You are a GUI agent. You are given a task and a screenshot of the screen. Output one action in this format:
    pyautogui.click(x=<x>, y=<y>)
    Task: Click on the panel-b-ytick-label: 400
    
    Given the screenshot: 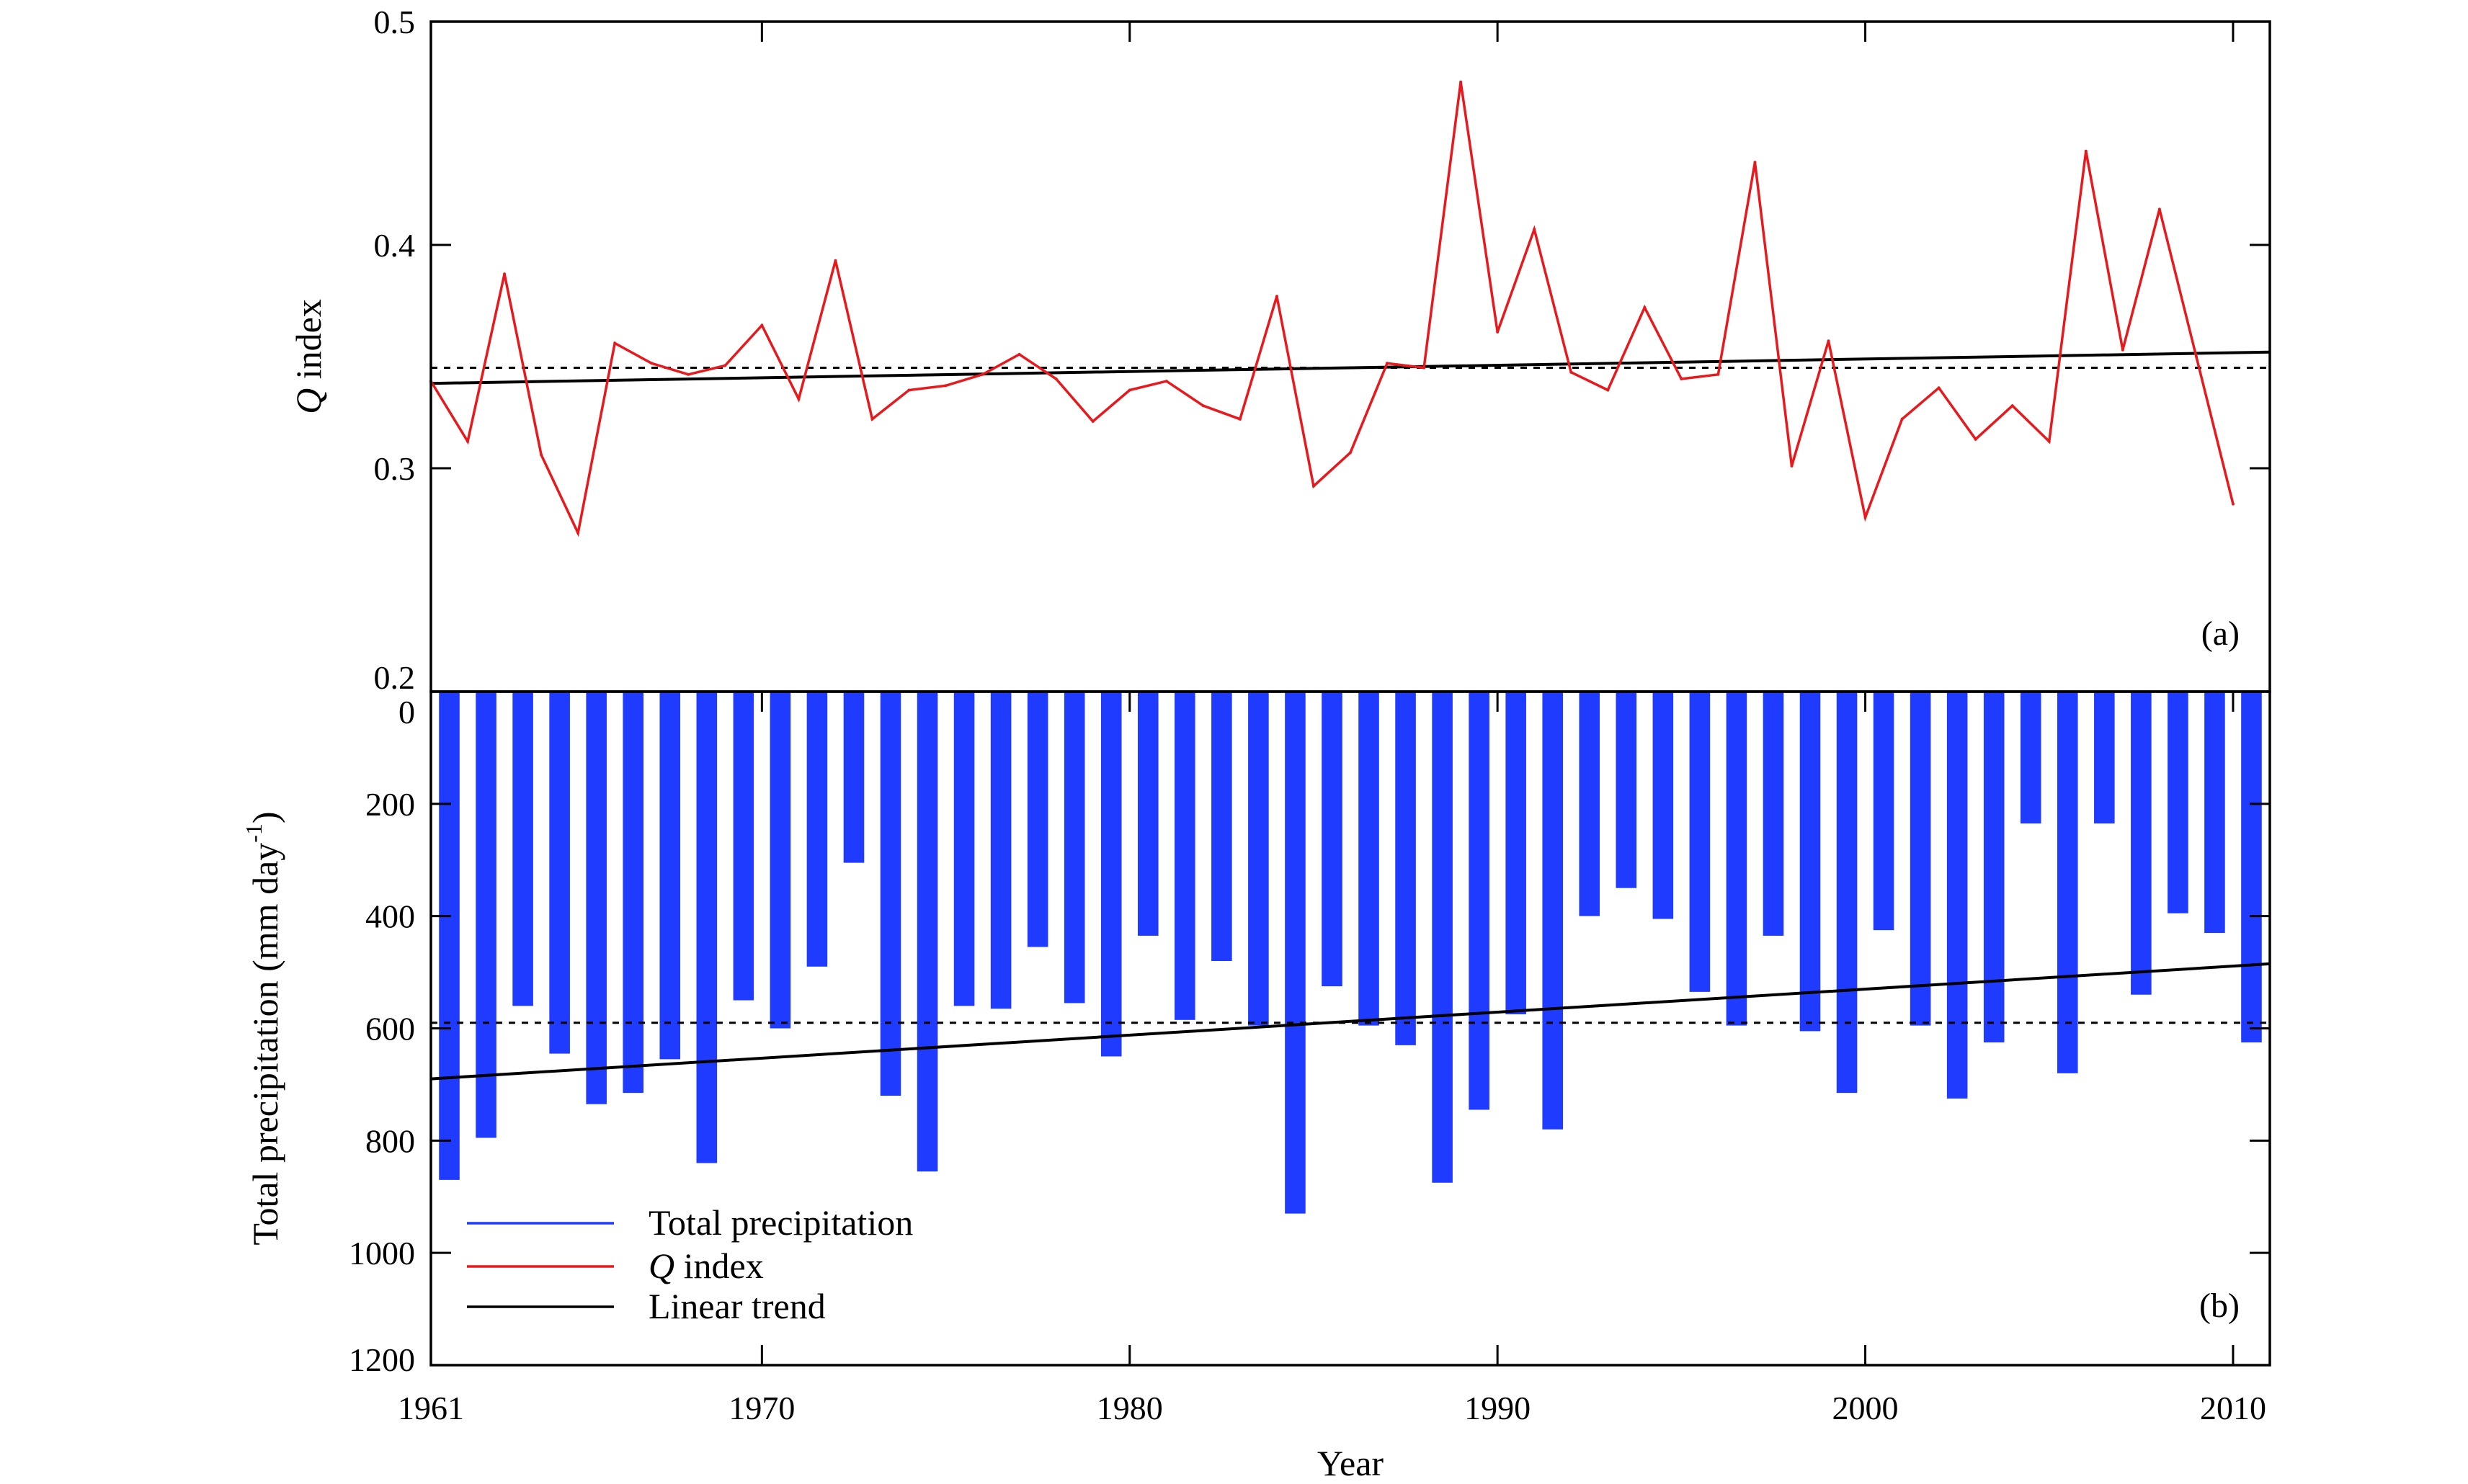 What is the action you would take?
    pyautogui.click(x=390, y=916)
    